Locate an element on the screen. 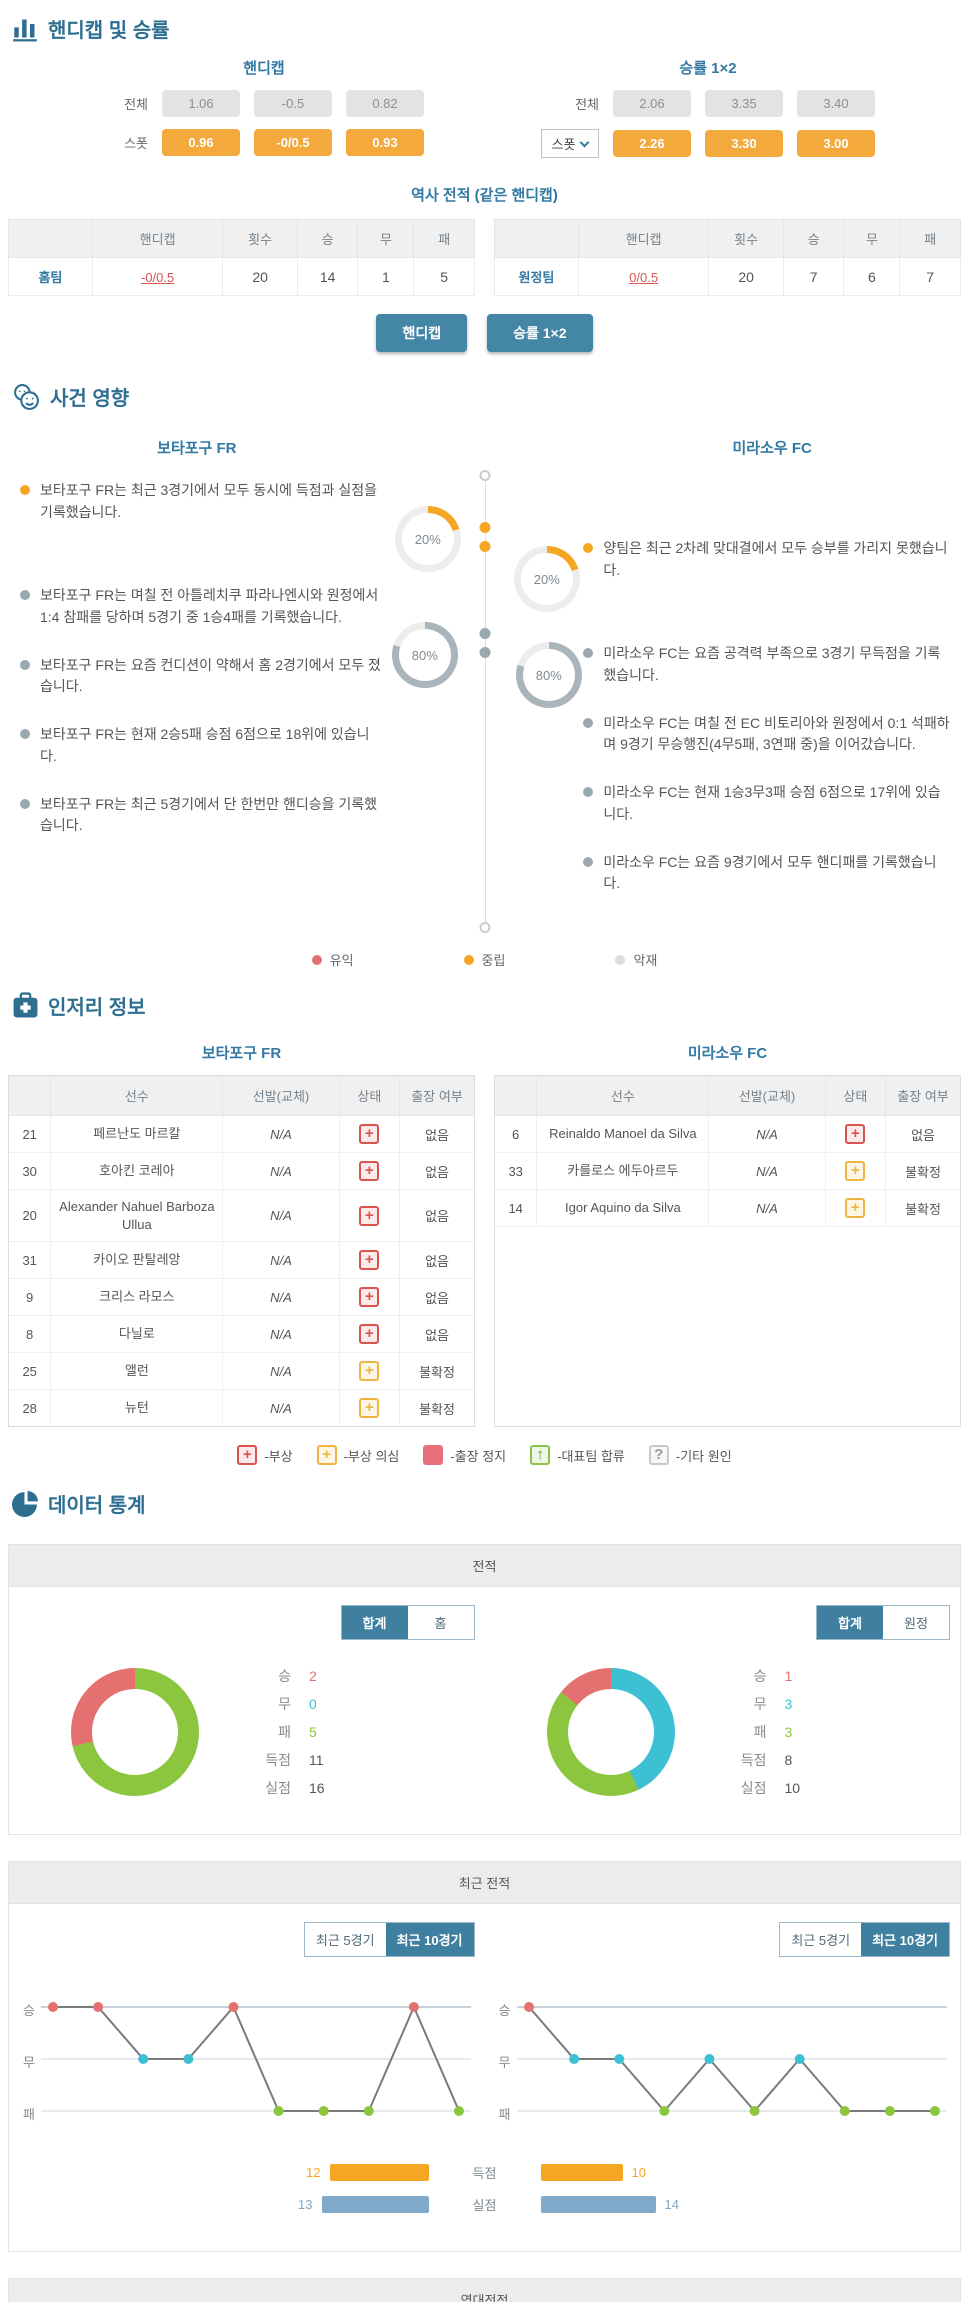 The image size is (969, 2302). conceded-label: 실점 is located at coordinates (484, 2205).